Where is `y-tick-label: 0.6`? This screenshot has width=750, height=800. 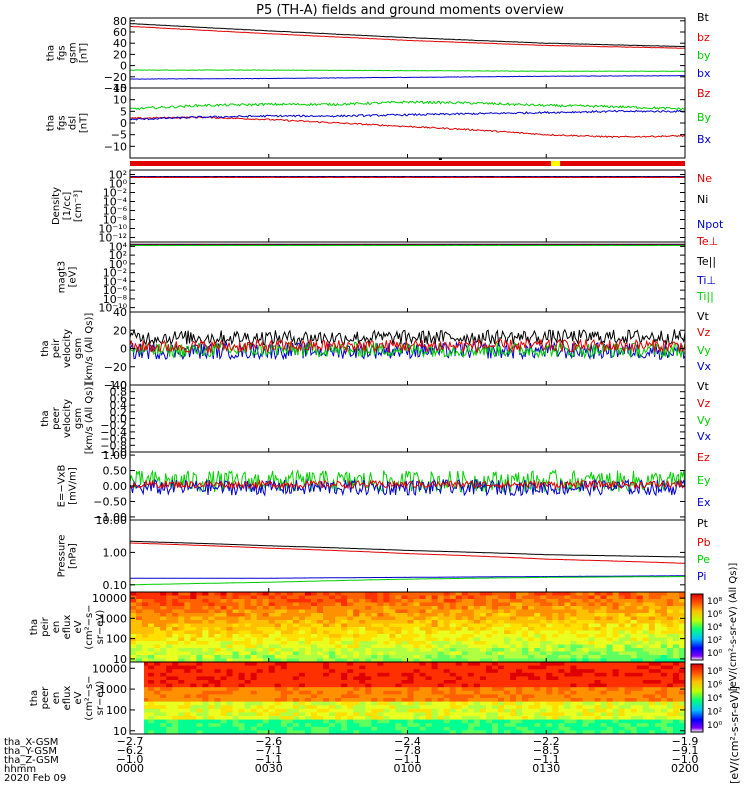
y-tick-label: 0.6 is located at coordinates (119, 398).